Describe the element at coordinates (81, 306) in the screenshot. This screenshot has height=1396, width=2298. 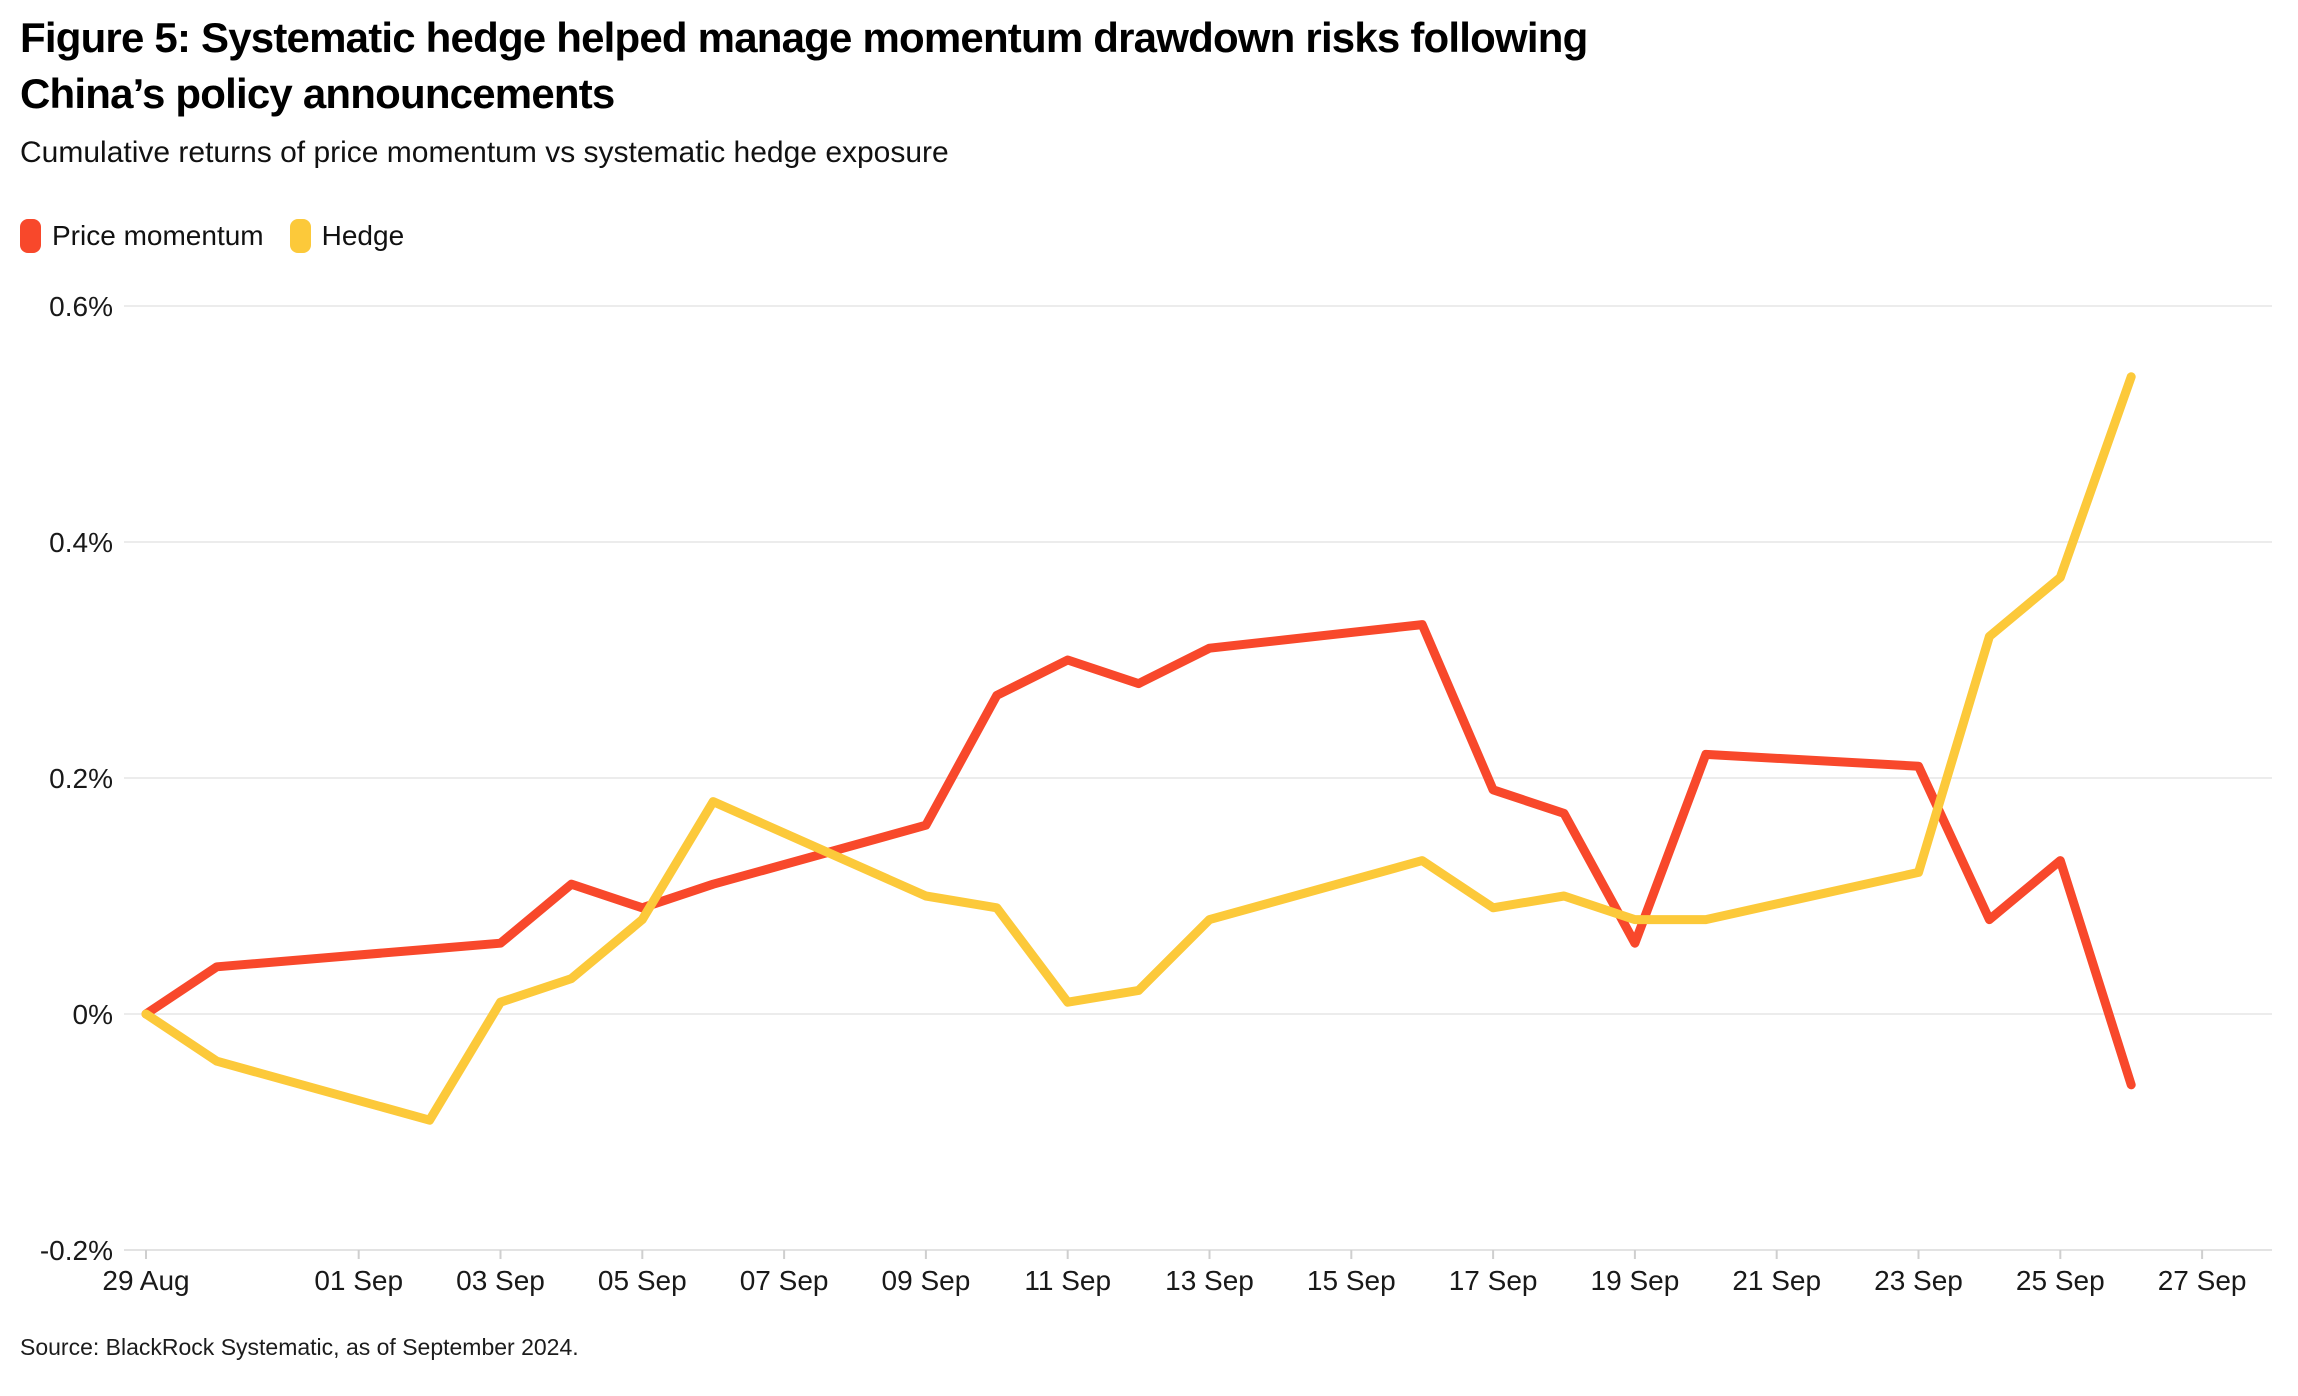
I see `y-axis-label: 0.6%` at that location.